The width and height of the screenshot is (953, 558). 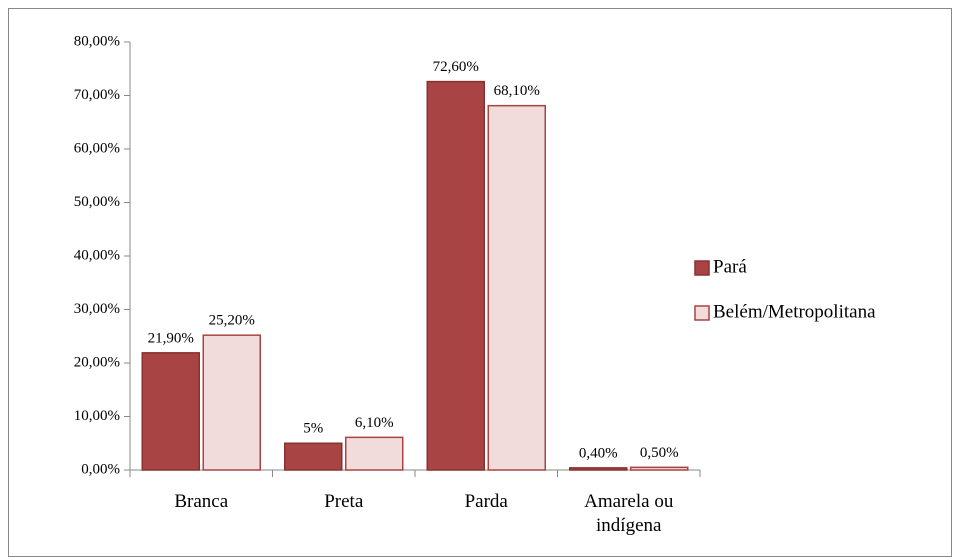 What do you see at coordinates (97, 255) in the screenshot?
I see `y-tick-label: 40,00%` at bounding box center [97, 255].